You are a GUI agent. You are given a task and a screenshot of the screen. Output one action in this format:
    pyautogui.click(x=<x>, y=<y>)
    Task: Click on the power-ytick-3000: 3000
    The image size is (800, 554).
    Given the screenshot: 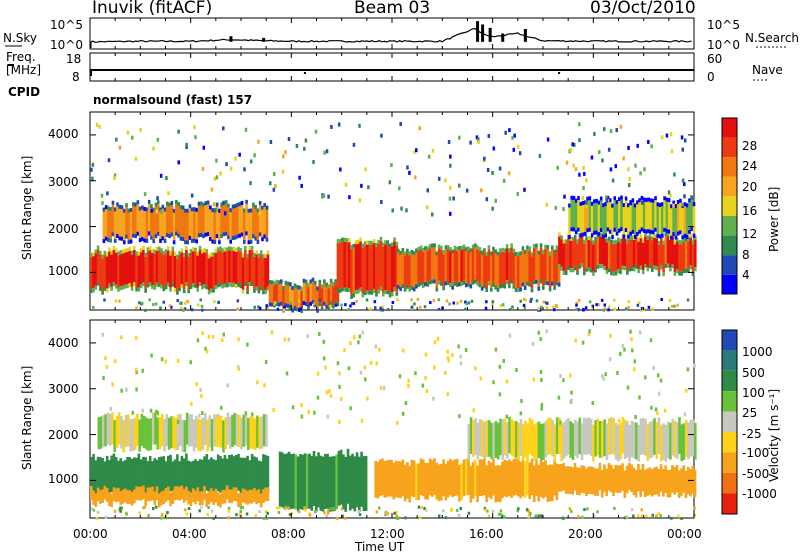 What is the action you would take?
    pyautogui.click(x=63, y=182)
    